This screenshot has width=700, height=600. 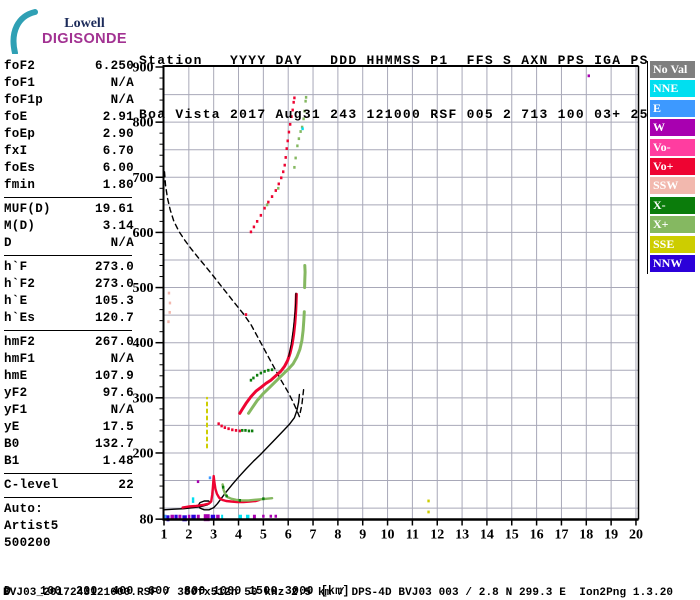 What do you see at coordinates (292, 324) in the screenshot?
I see `series-f-trace-o-edge` at bounding box center [292, 324].